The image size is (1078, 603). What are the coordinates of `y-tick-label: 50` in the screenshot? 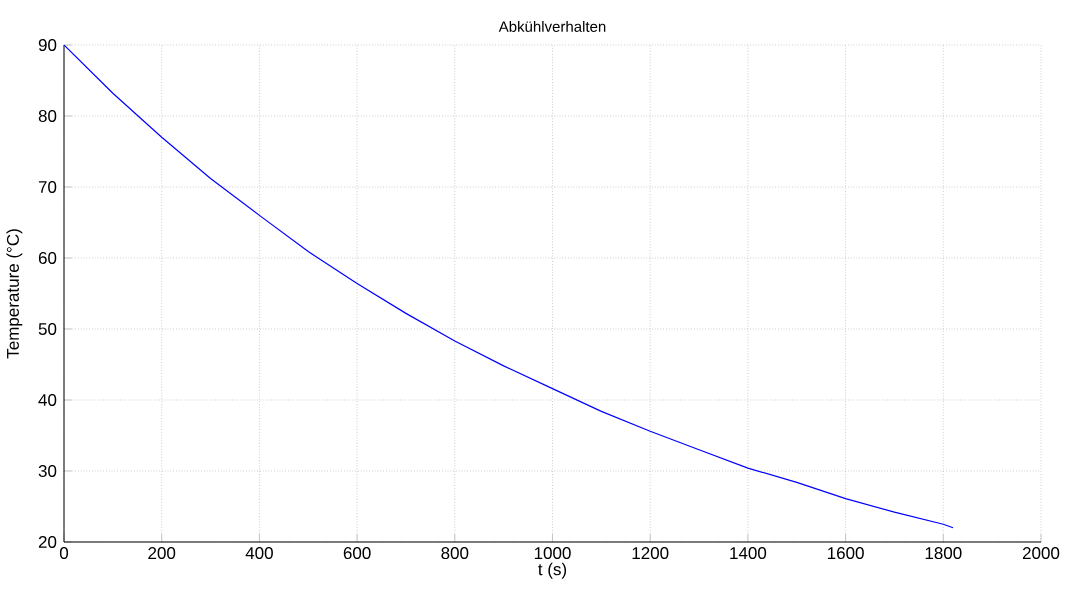 It's located at (47, 328).